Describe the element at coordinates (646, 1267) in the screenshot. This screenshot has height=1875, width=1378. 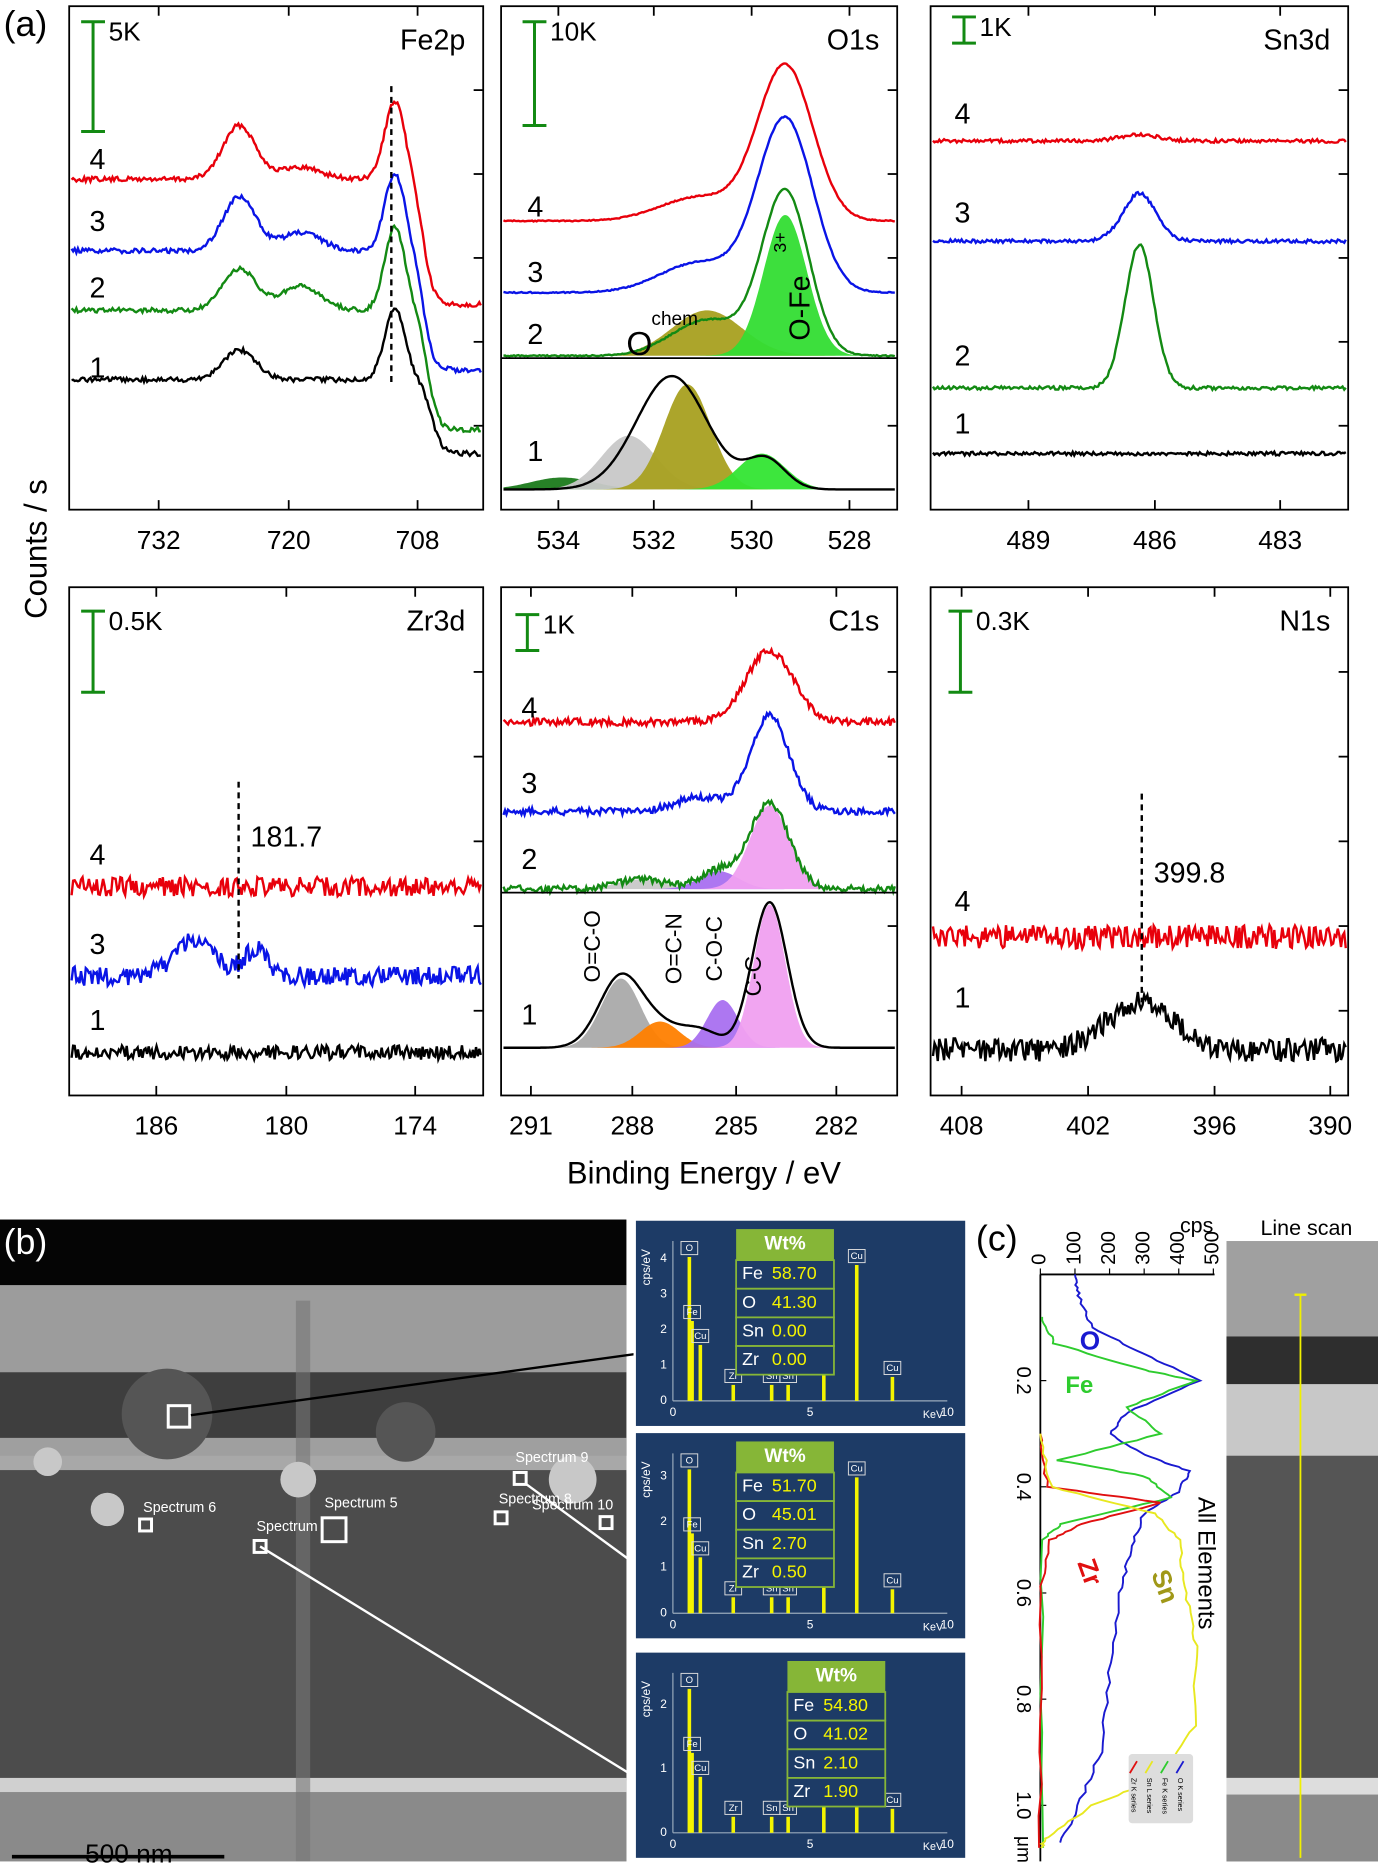
I see `y-axis-label: cps/eV` at that location.